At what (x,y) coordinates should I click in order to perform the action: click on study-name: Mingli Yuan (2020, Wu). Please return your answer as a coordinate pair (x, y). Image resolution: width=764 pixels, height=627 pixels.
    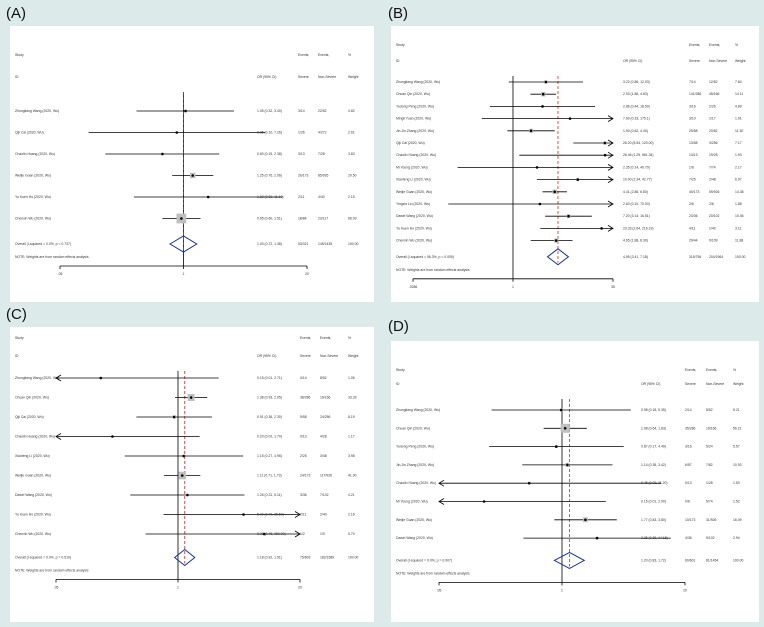
    Looking at the image, I should click on (413, 119).